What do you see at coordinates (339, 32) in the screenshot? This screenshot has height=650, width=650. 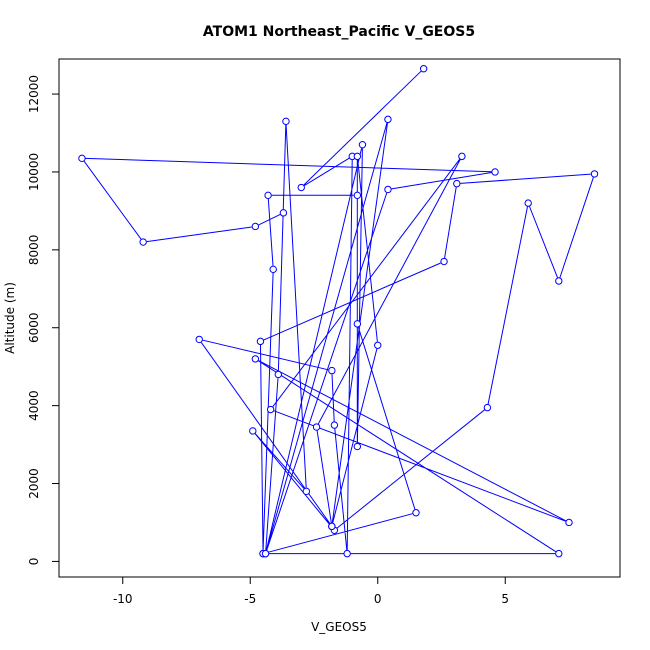 I see `chart-title: ATOM1 Northeast_Pacific V_GEOS5` at bounding box center [339, 32].